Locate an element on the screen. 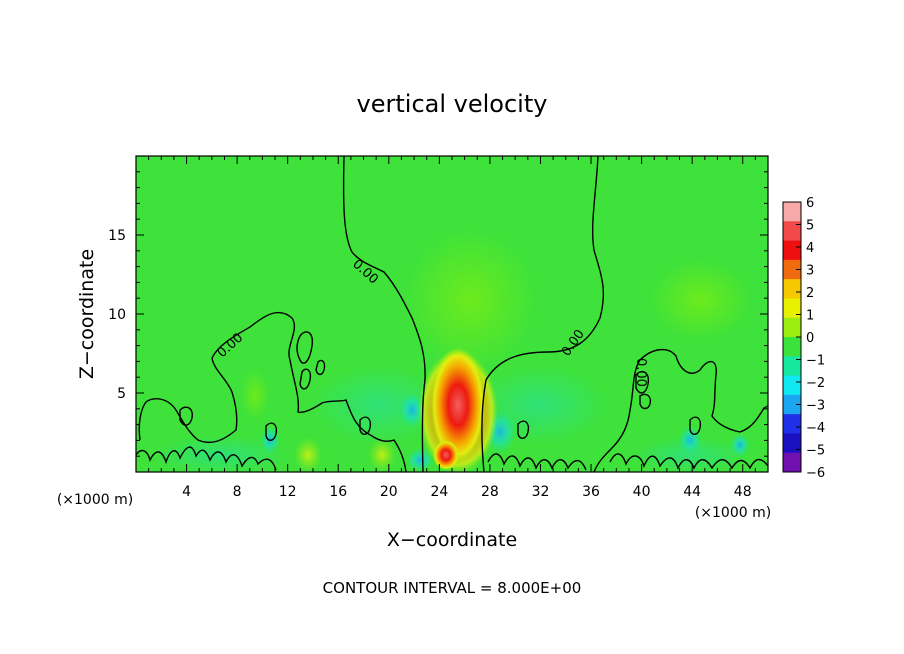 This screenshot has width=904, height=654. x-tick-label: 20 is located at coordinates (389, 492).